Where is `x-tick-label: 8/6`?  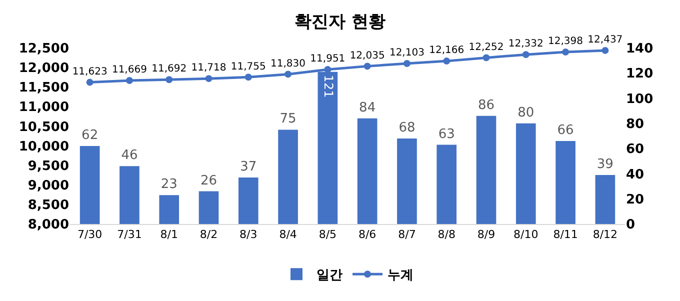
x-tick-label: 8/6 is located at coordinates (367, 235).